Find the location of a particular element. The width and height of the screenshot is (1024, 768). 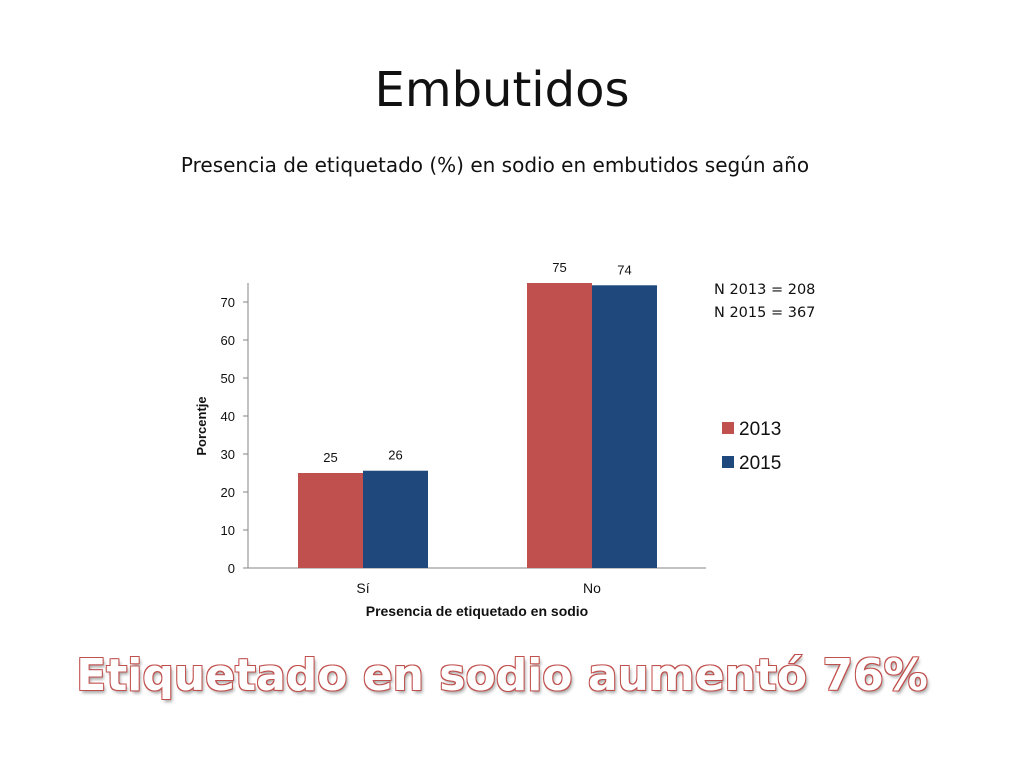

y-tick-label: 60 is located at coordinates (228, 340).